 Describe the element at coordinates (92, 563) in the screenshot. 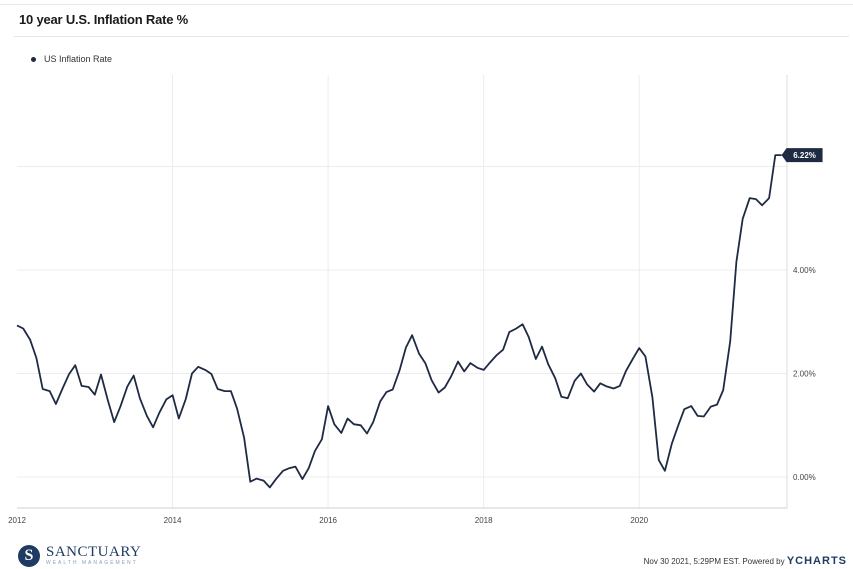

I see `logo-subtitle: WEALTH MANAGEMENT` at that location.